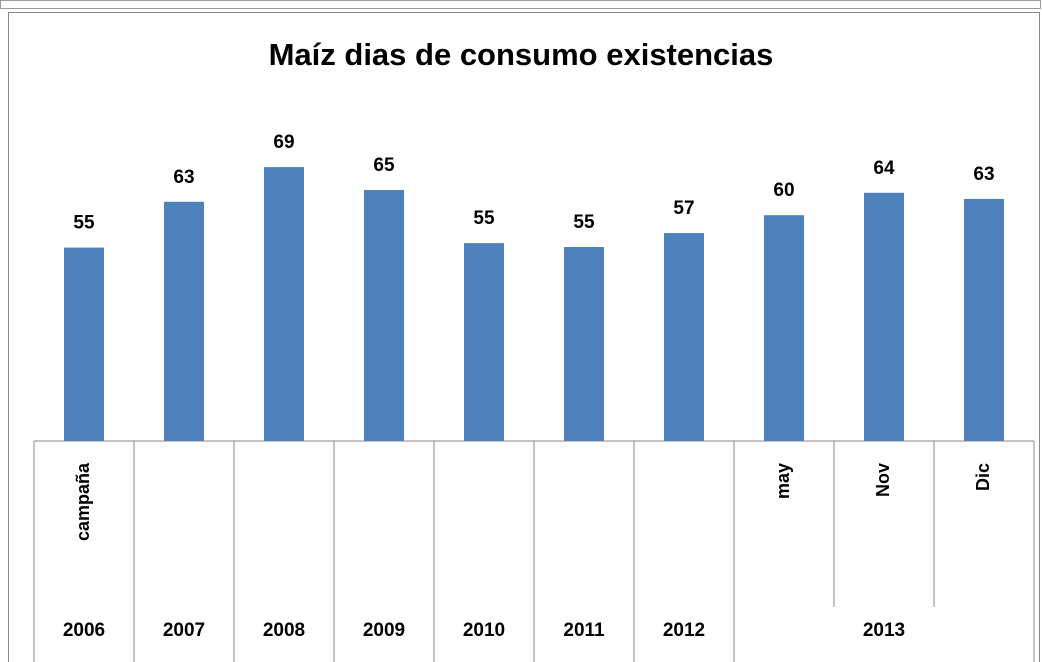 The height and width of the screenshot is (662, 1042). I want to click on chart-title: Maíz dias de consumo existencias, so click(521, 54).